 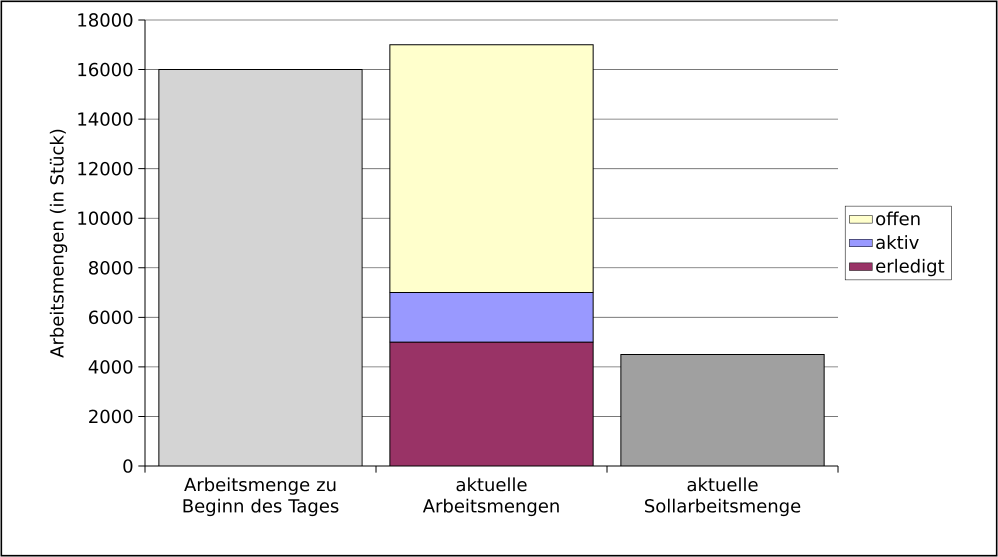 I want to click on y-tick-label: 6000, so click(x=110, y=317).